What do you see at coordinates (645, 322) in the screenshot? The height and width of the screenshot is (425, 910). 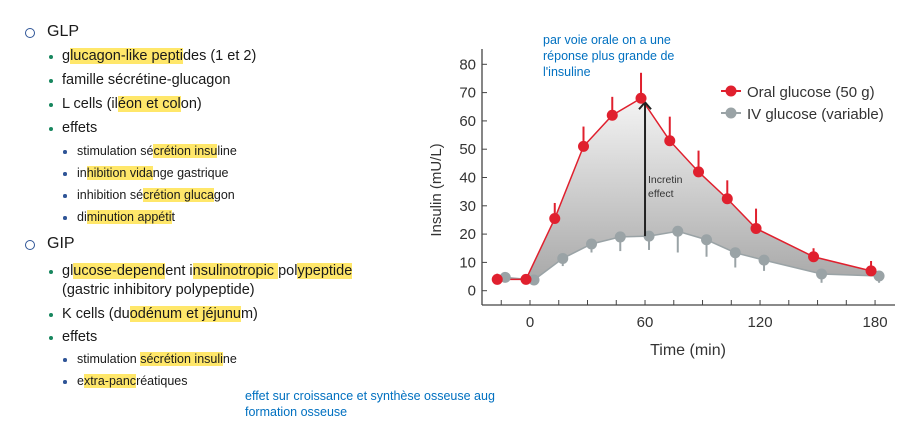 I see `x-tick-label: 60` at bounding box center [645, 322].